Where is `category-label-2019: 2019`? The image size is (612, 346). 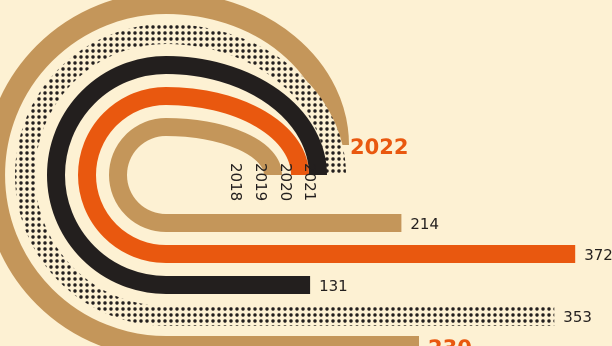
category-label-2019: 2019 is located at coordinates (261, 182).